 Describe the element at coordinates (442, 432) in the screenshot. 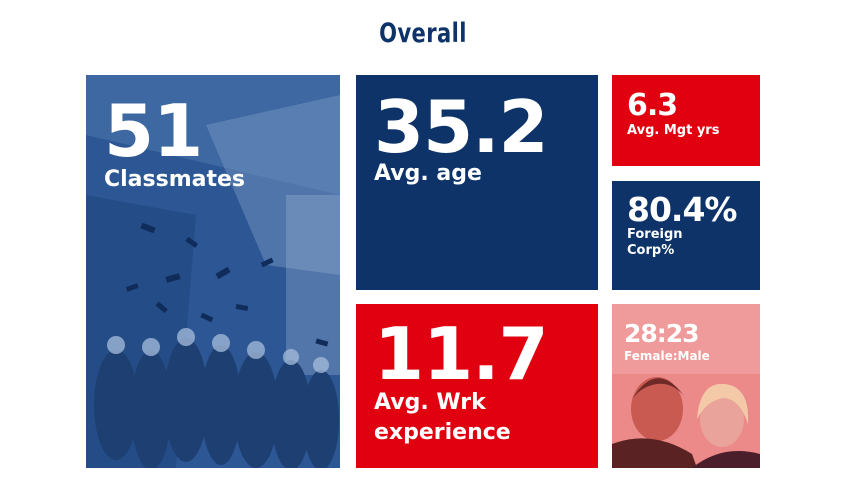

I see `avg-work-label-line2: experience` at that location.